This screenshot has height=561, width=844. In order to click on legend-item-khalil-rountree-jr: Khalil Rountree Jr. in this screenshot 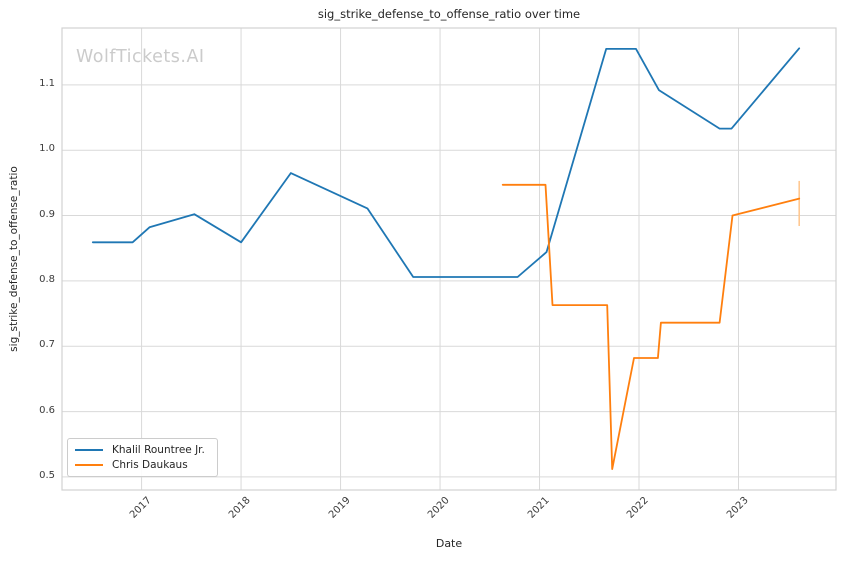, I will do `click(146, 450)`.